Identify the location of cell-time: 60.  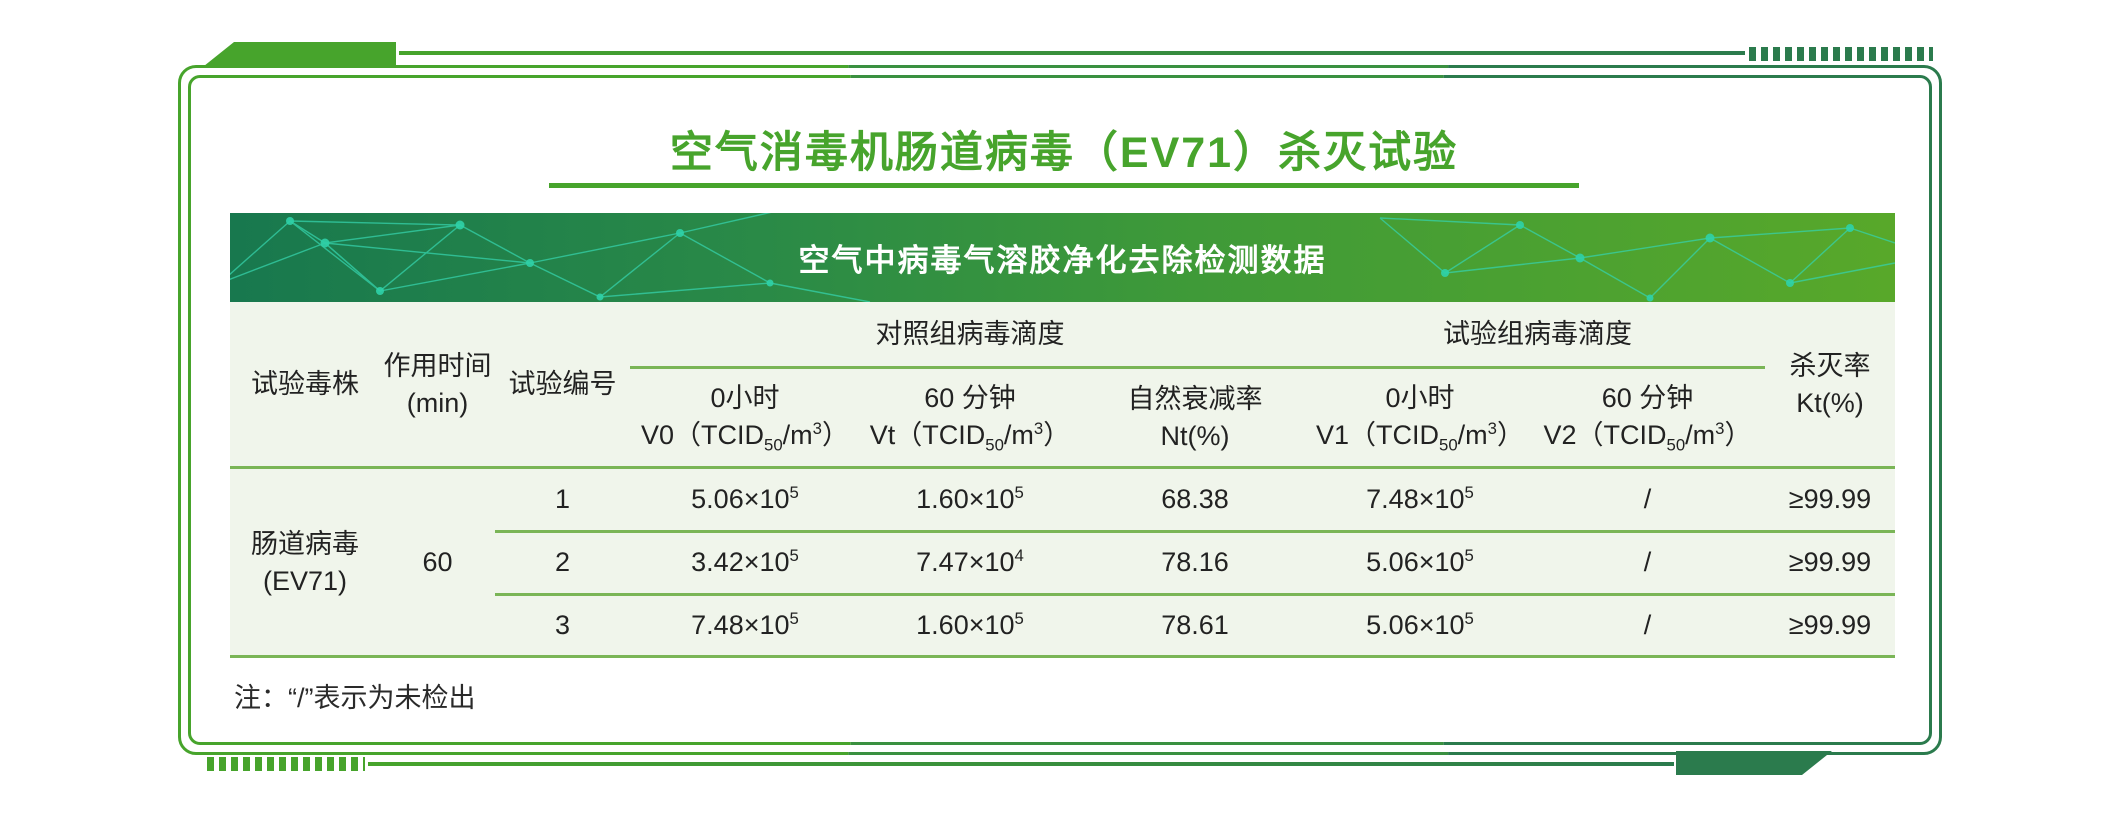
(437, 563).